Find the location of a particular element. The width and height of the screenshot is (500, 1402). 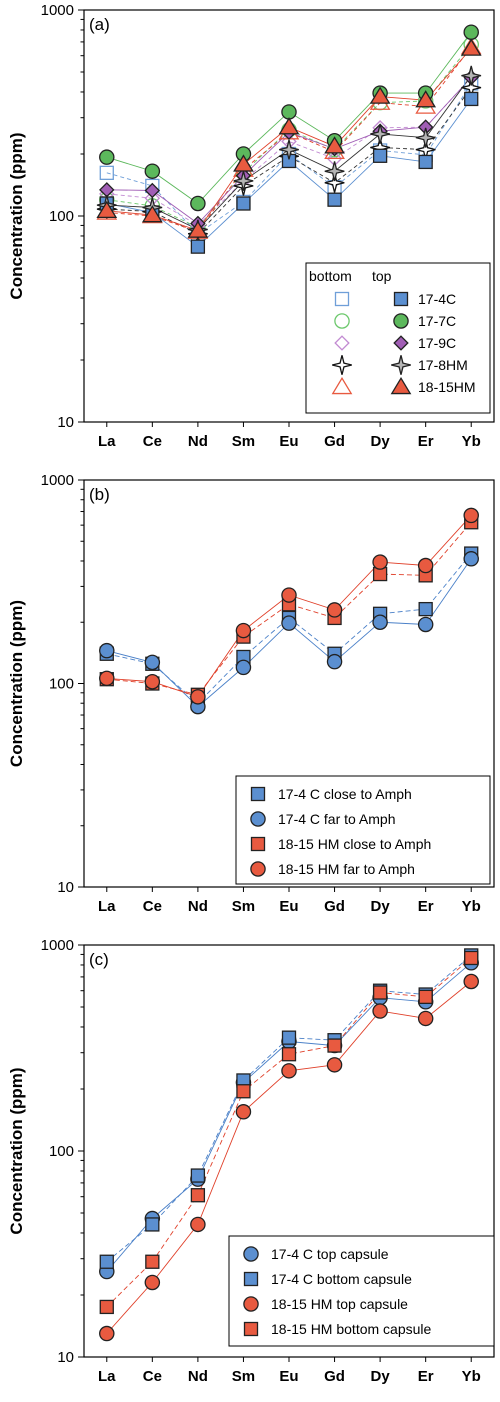

legend-label: 17-4C is located at coordinates (437, 299).